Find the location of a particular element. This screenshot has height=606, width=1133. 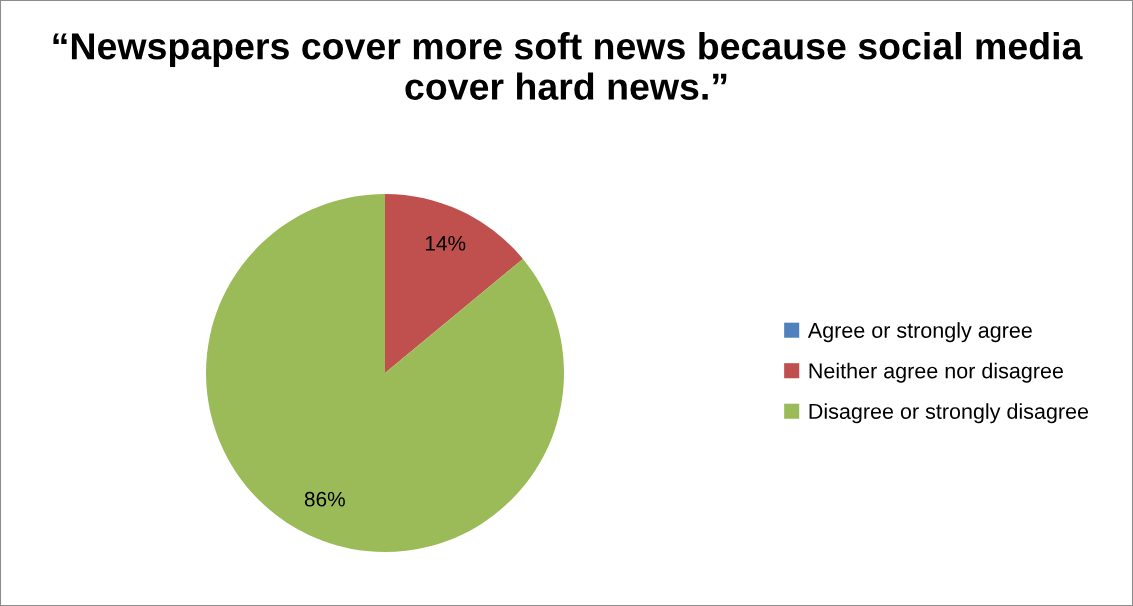

data-label: 14% is located at coordinates (445, 243).